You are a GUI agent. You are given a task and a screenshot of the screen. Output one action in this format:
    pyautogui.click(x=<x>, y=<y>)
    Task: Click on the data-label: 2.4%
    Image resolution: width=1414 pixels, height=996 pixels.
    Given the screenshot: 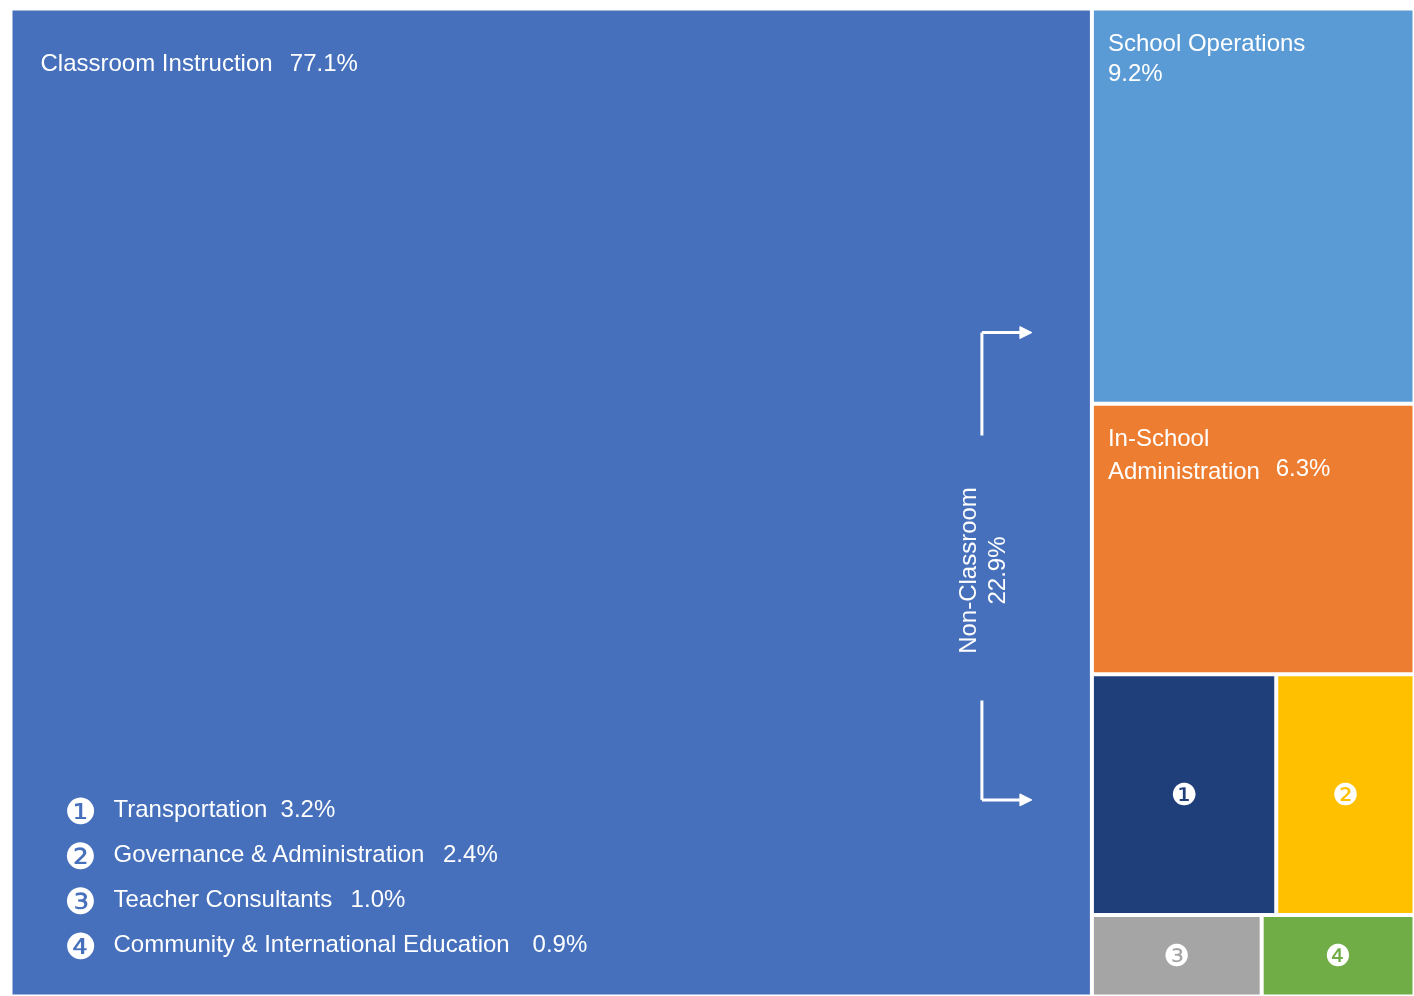 What is the action you would take?
    pyautogui.click(x=470, y=853)
    